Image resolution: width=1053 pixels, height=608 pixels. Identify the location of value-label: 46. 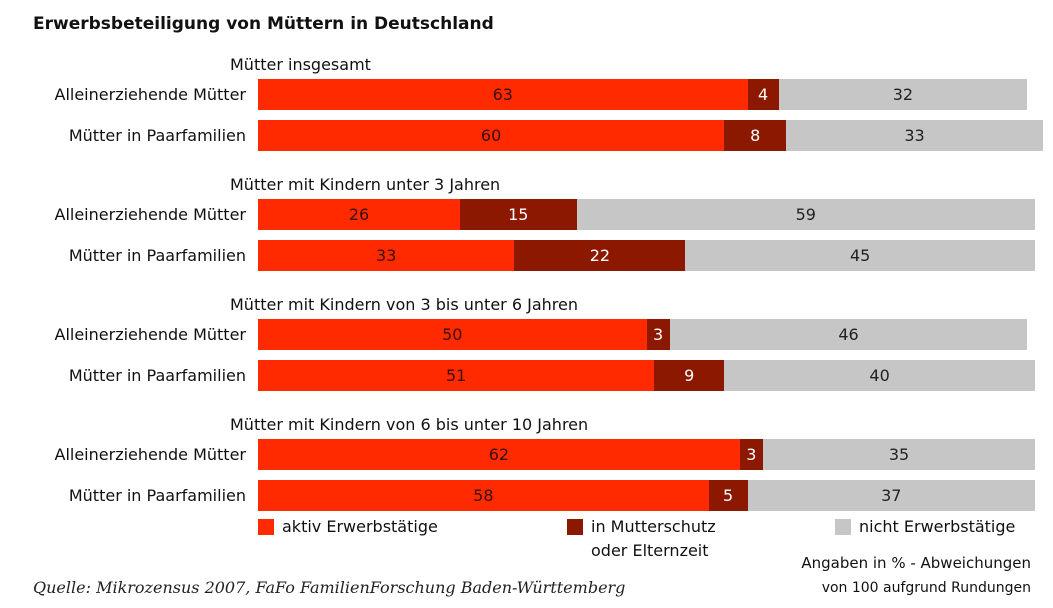
(848, 334).